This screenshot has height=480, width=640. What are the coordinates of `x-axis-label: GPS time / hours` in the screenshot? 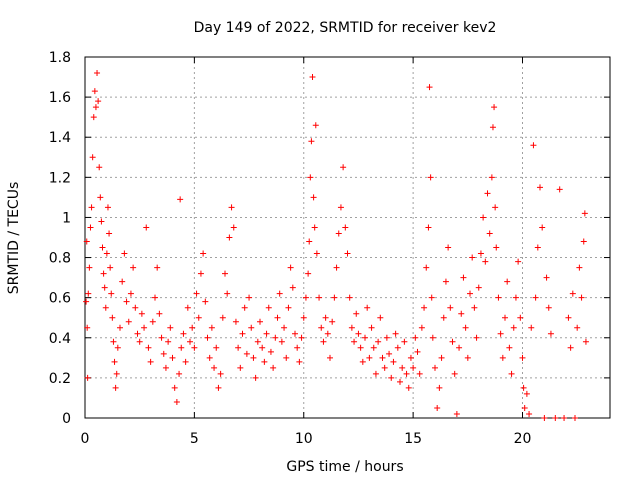 It's located at (344, 467).